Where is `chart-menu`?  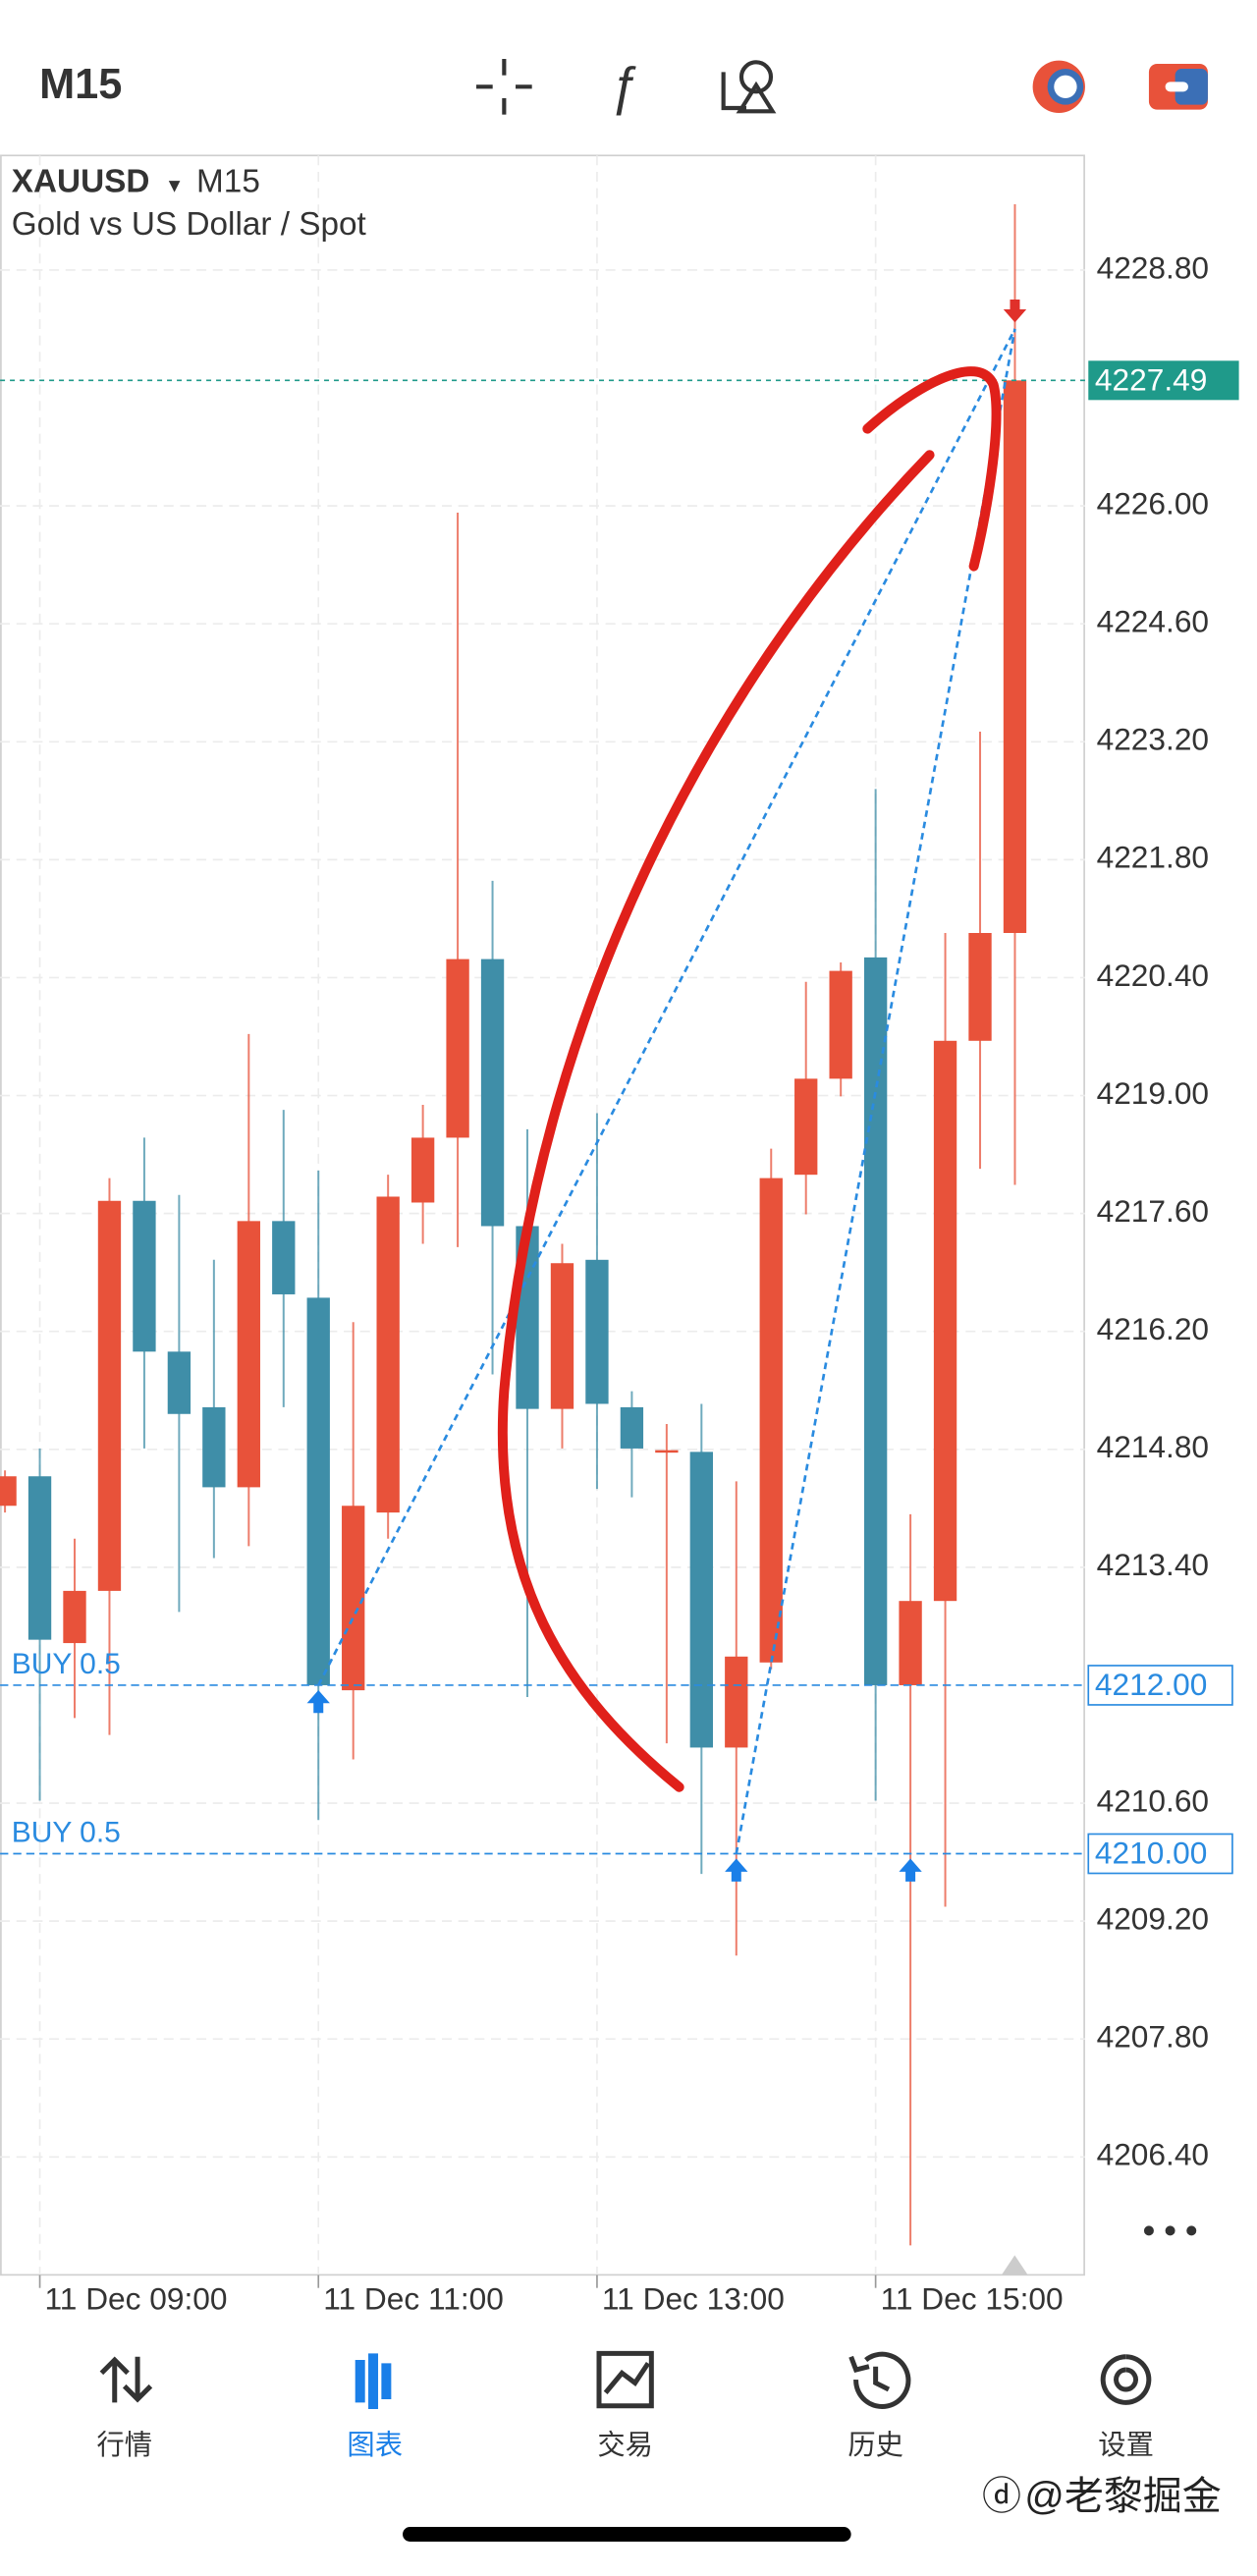
chart-menu is located at coordinates (1170, 2230).